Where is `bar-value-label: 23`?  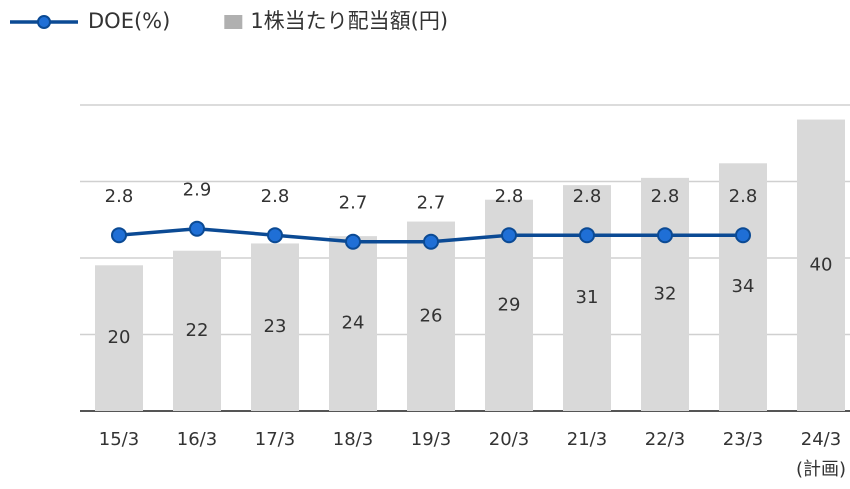
bar-value-label: 23 is located at coordinates (275, 326).